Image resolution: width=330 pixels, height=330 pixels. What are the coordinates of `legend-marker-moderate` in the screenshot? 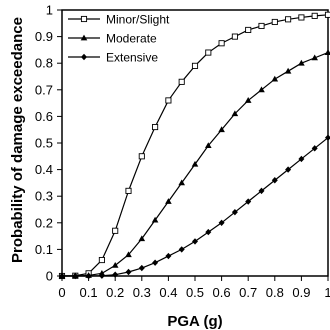 It's located at (84, 37).